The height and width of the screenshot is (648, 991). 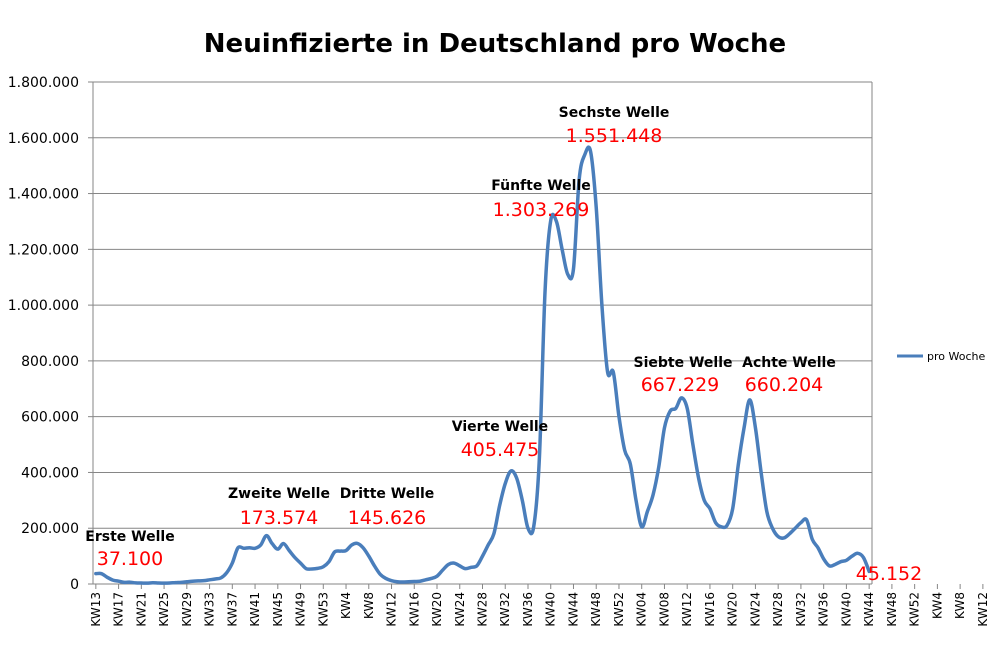 What do you see at coordinates (130, 559) in the screenshot?
I see `wave-value: 37.100` at bounding box center [130, 559].